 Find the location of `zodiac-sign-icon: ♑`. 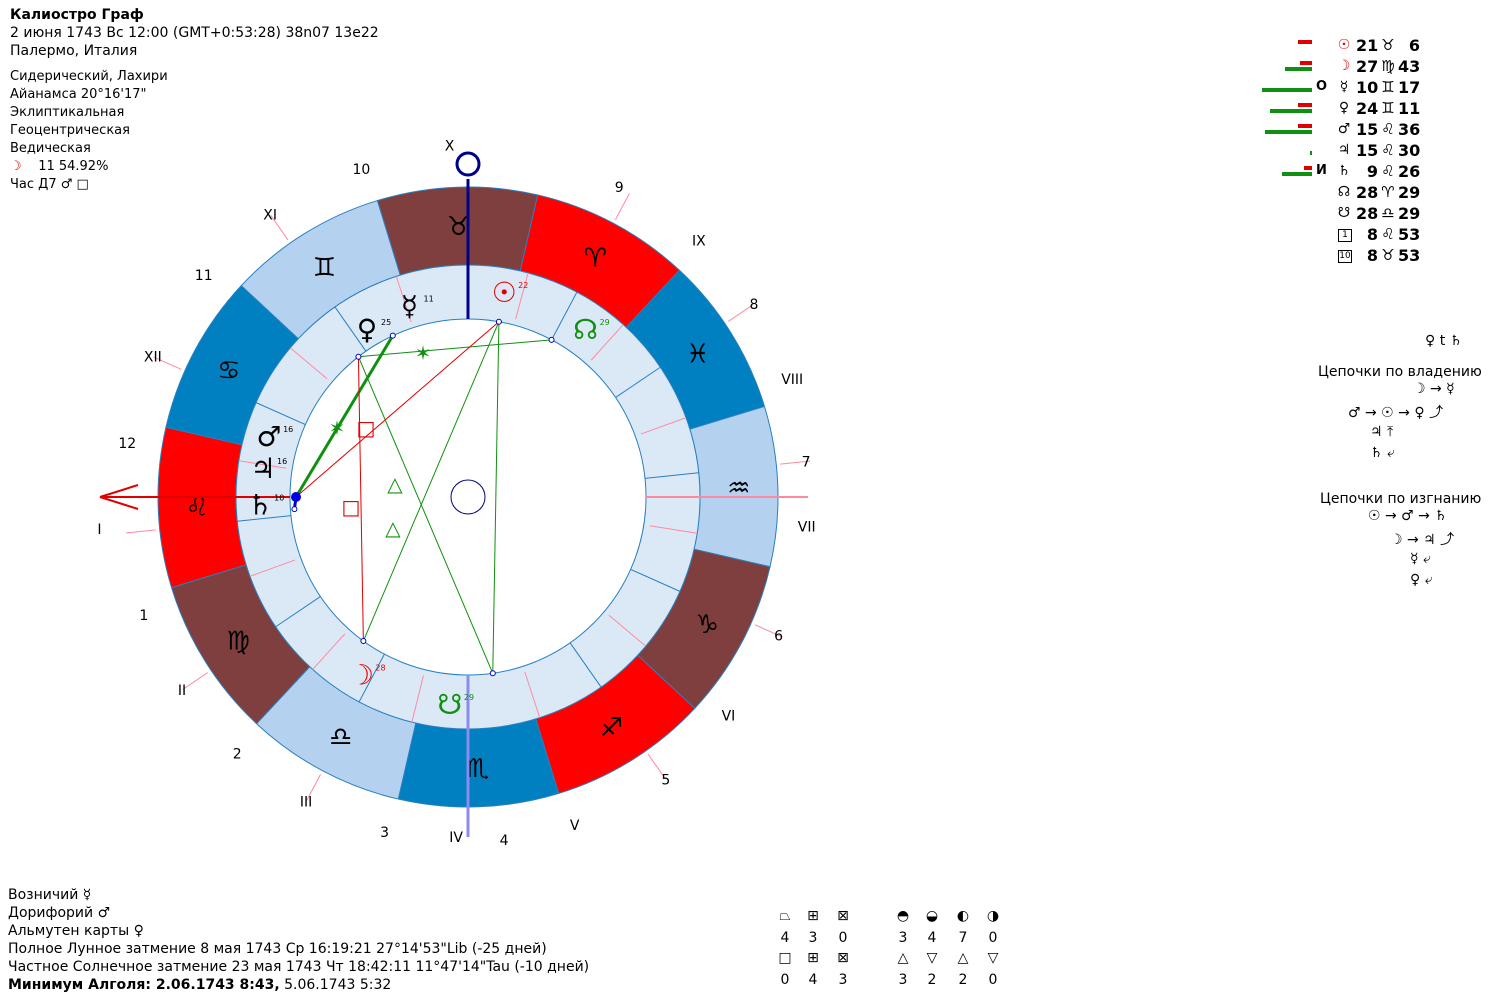

zodiac-sign-icon: ♑ is located at coordinates (707, 625).